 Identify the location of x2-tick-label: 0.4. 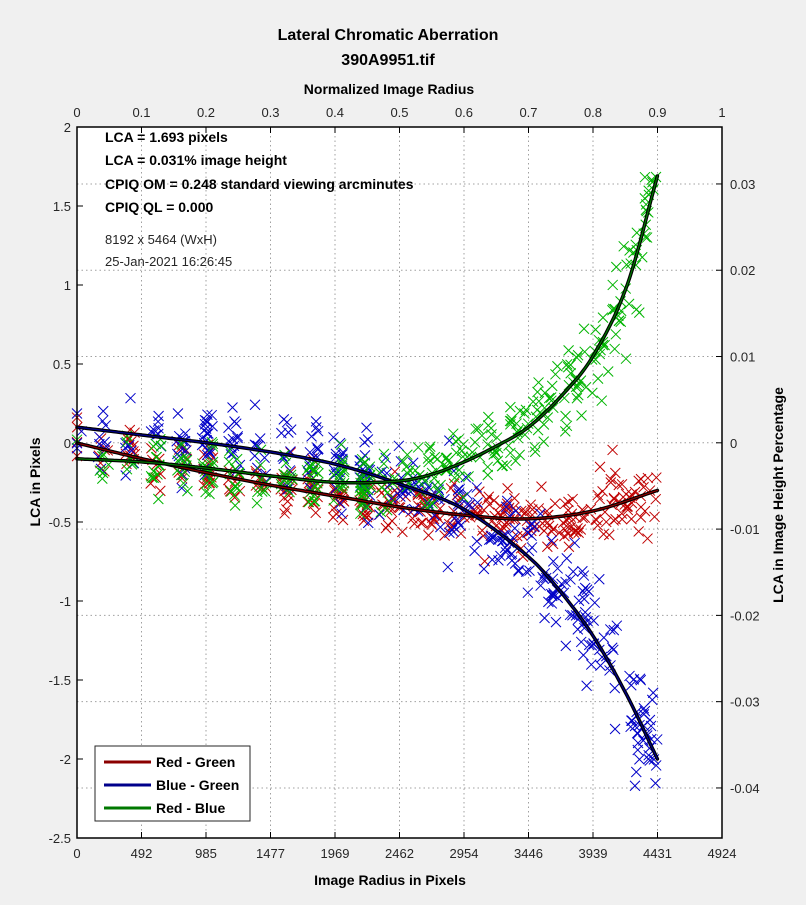
(335, 112).